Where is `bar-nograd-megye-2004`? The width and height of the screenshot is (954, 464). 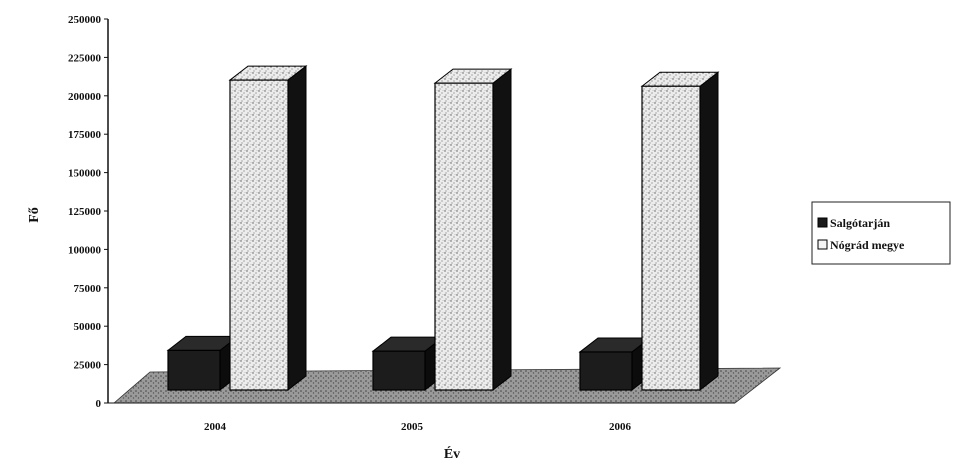
bar-nograd-megye-2004 is located at coordinates (268, 228).